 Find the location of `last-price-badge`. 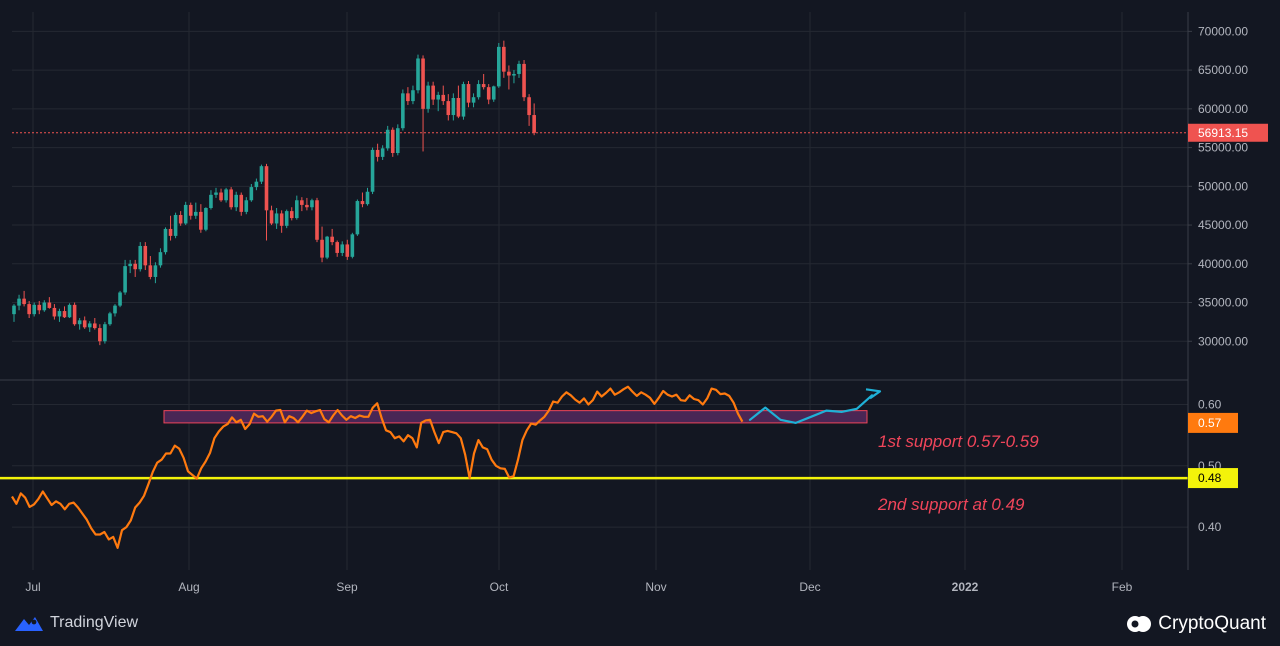

last-price-badge is located at coordinates (1228, 132).